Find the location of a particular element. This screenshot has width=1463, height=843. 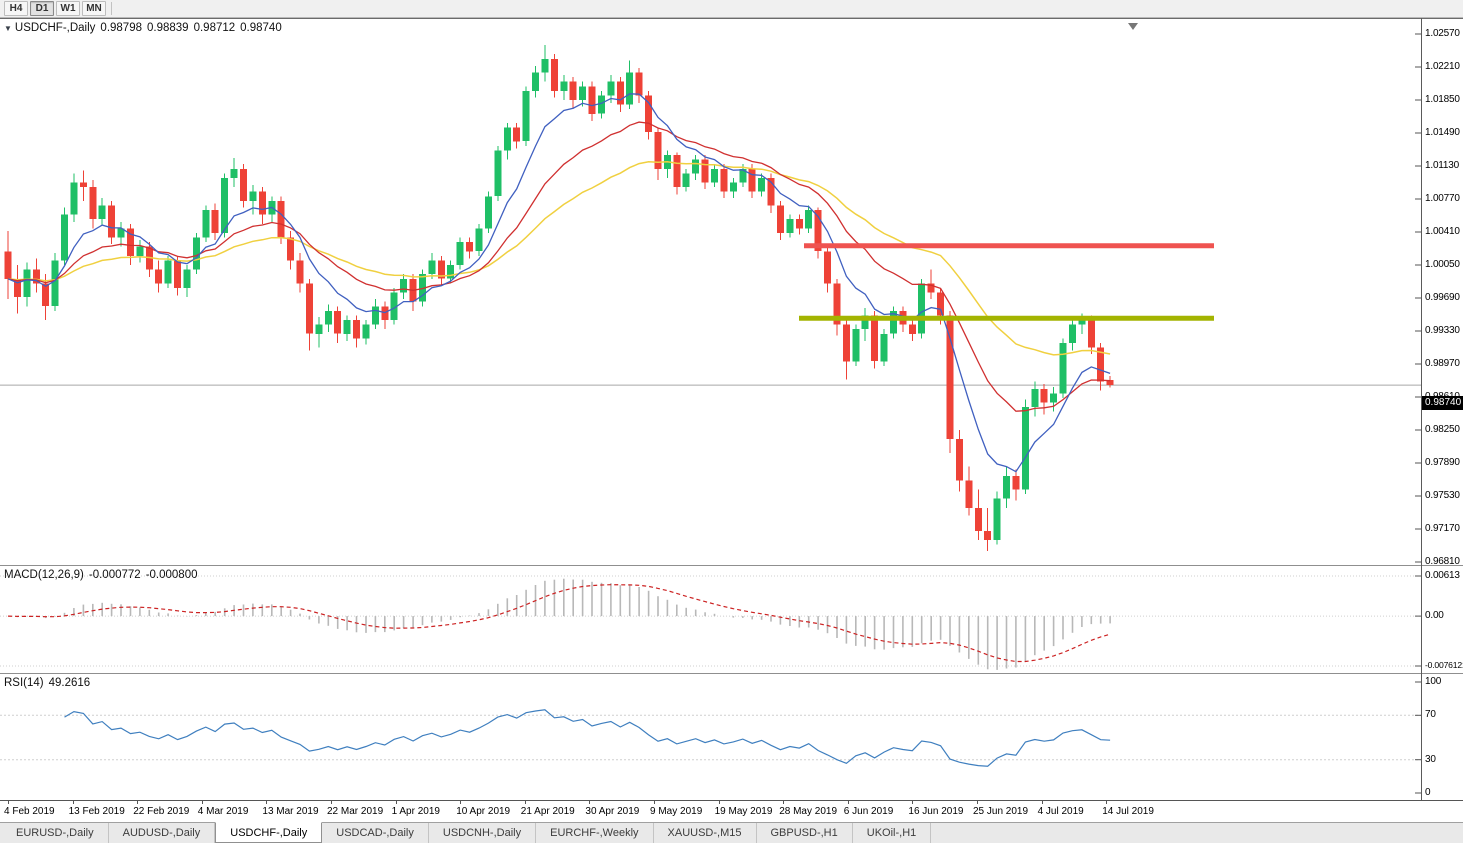

date-label: 22 Feb 2019 is located at coordinates (161, 811).